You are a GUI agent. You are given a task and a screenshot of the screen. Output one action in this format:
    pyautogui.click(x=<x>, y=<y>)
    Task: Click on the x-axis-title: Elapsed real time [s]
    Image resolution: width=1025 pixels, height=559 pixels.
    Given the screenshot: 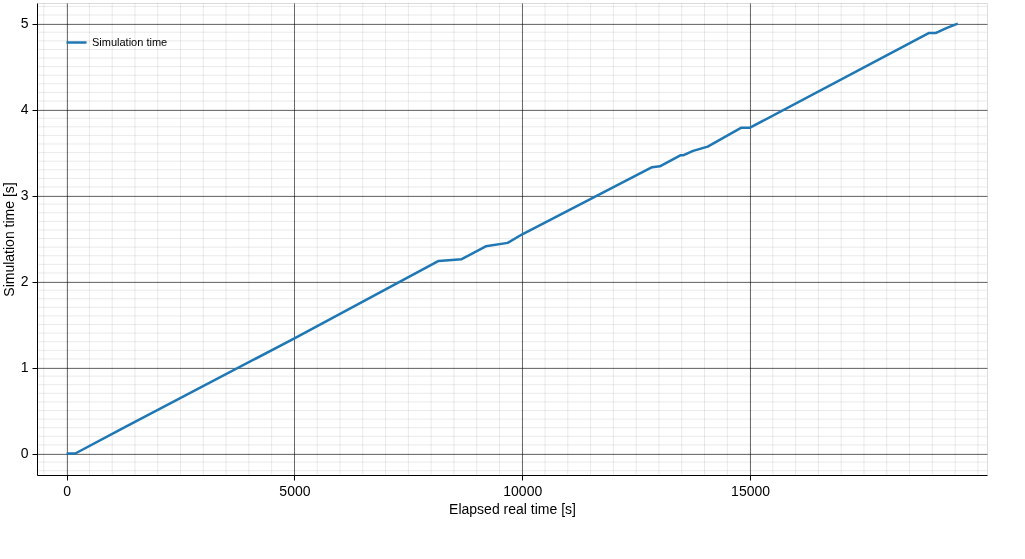 What is the action you would take?
    pyautogui.click(x=512, y=508)
    